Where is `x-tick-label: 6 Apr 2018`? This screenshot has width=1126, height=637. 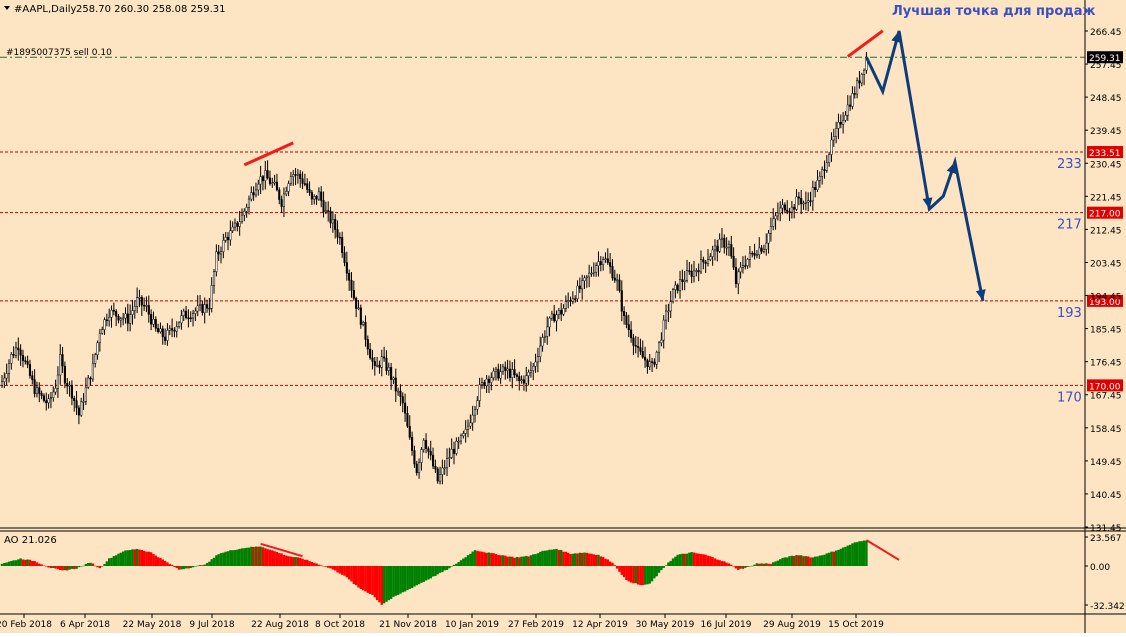
x-tick-label: 6 Apr 2018 is located at coordinates (85, 625).